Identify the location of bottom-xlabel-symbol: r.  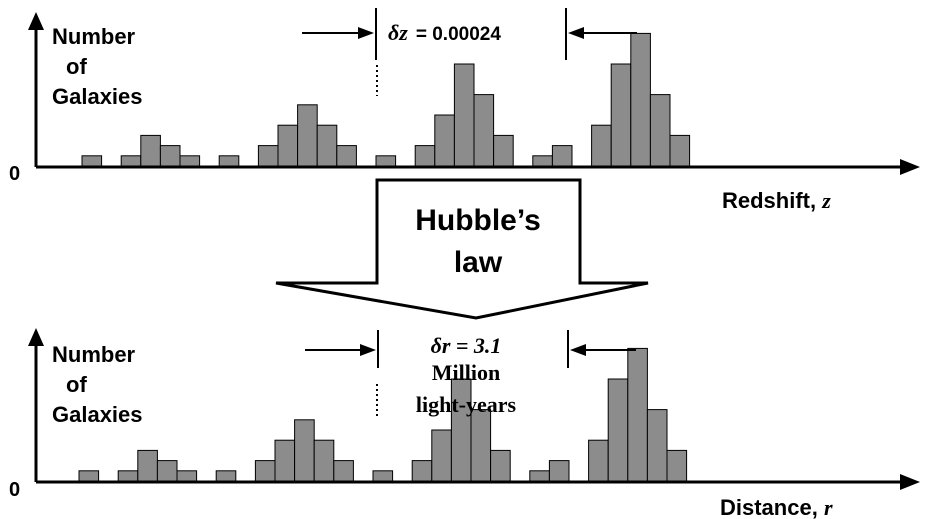
(828, 507).